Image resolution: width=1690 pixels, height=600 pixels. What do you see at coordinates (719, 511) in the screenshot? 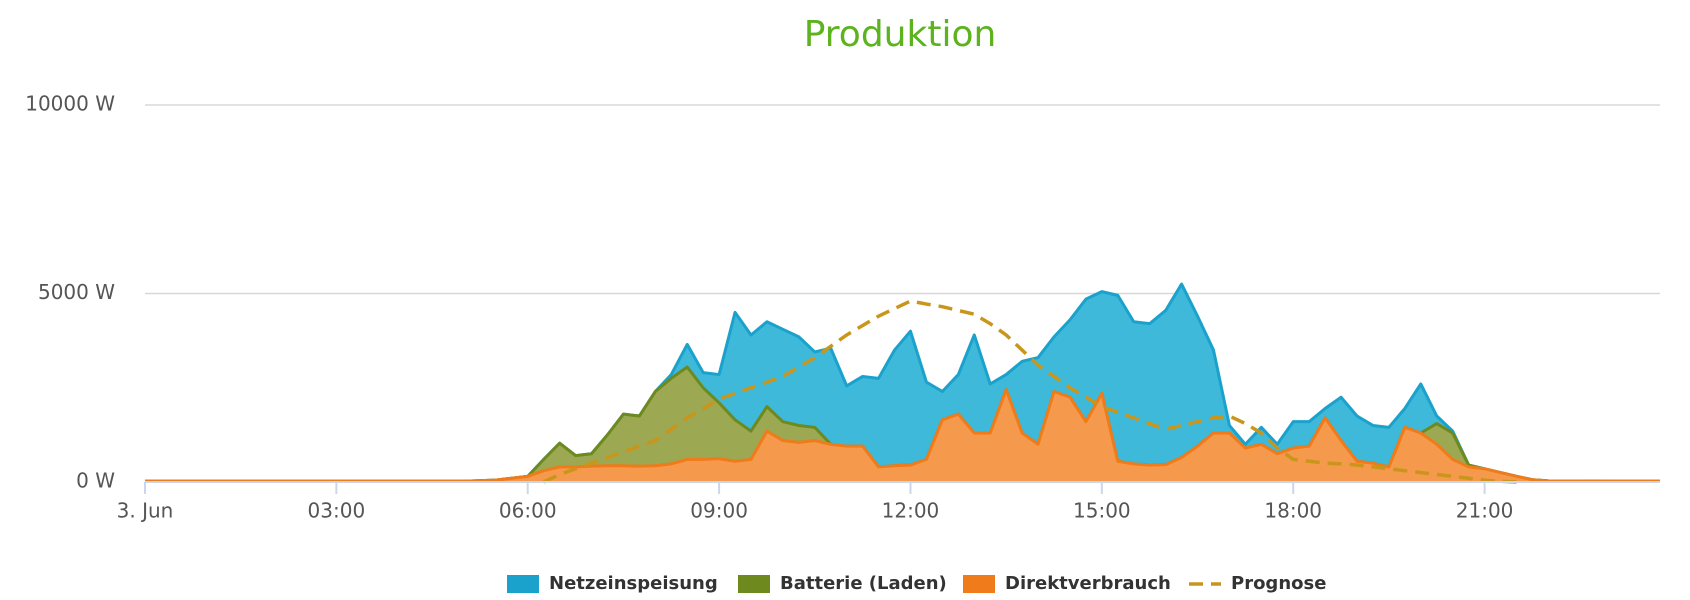
I see `x-tick-label: 09:00` at bounding box center [719, 511].